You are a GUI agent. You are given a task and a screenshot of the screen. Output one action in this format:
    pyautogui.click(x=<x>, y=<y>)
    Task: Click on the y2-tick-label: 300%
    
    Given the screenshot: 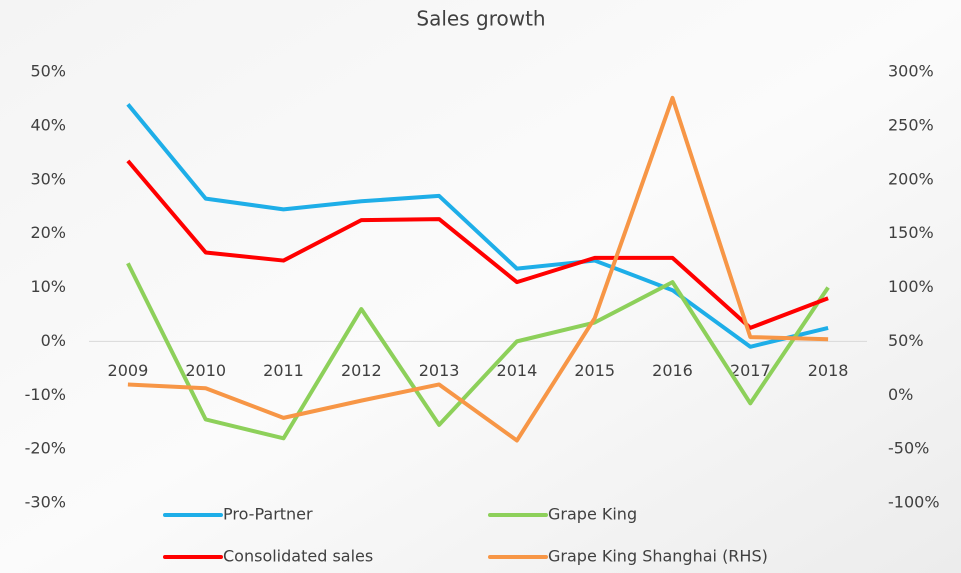 What is the action you would take?
    pyautogui.click(x=911, y=71)
    